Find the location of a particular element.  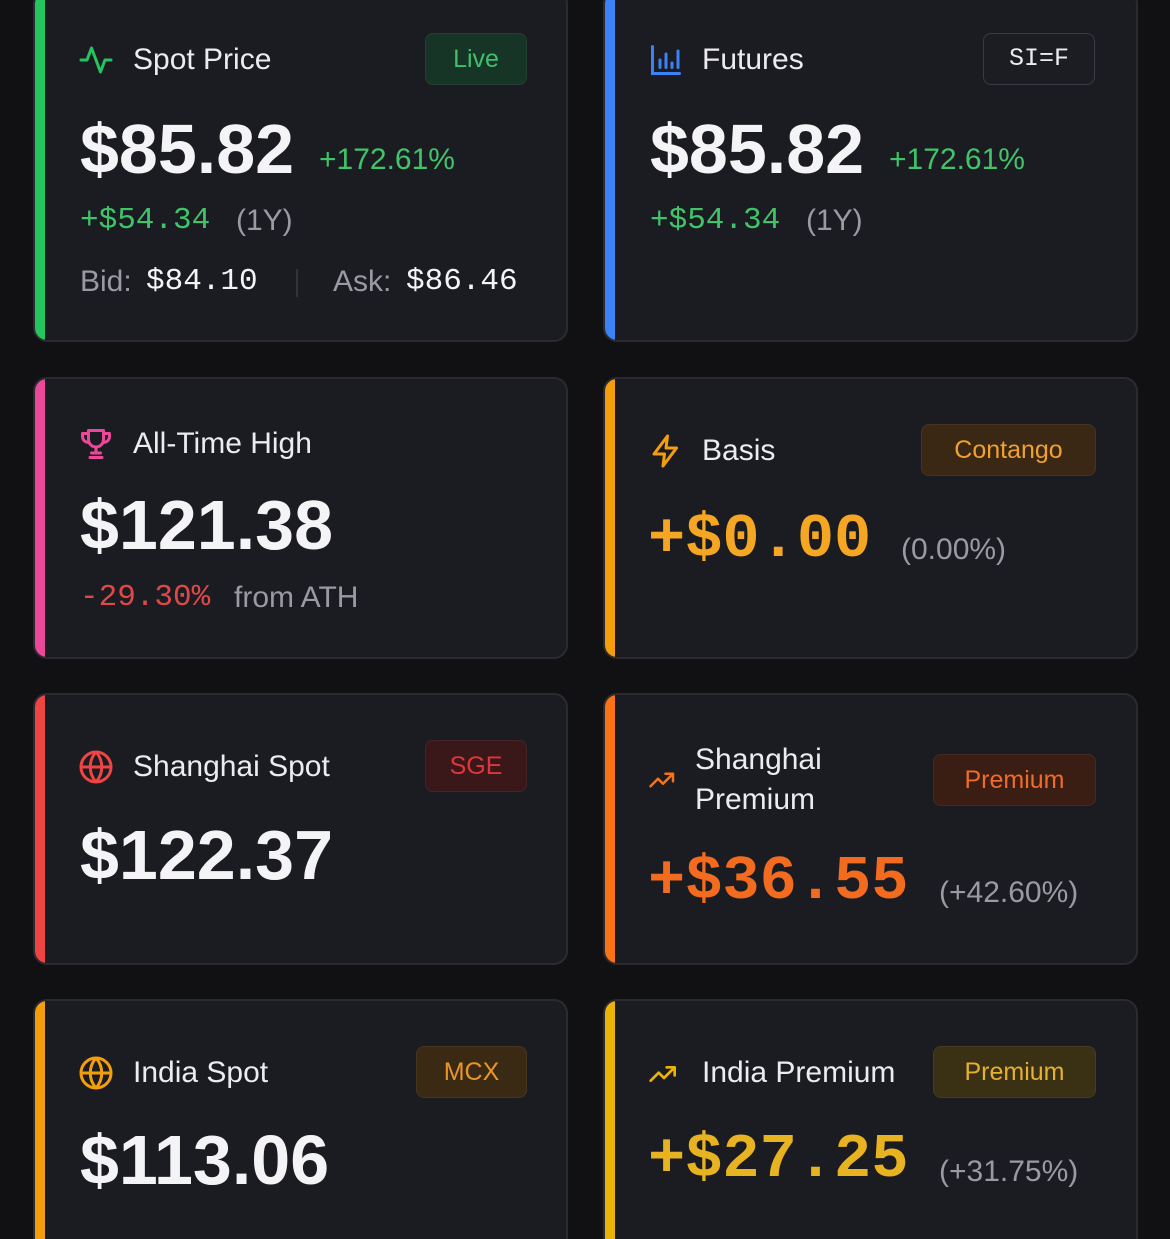

note: from ATH is located at coordinates (296, 597).